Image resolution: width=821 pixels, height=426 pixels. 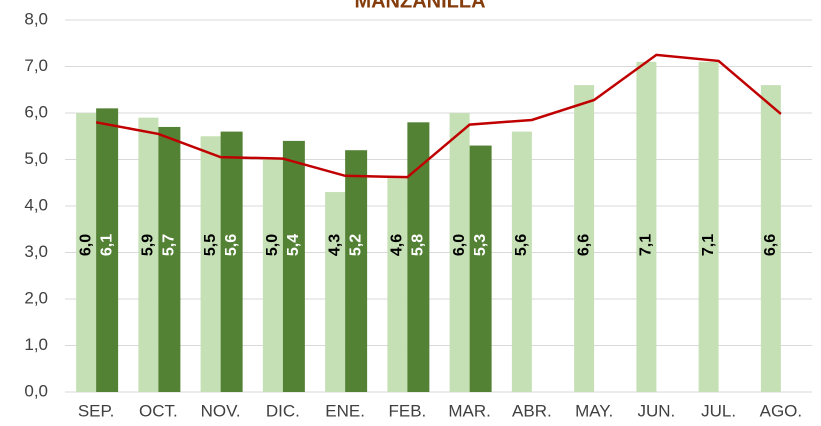 I want to click on value-label: 5,4, so click(x=293, y=245).